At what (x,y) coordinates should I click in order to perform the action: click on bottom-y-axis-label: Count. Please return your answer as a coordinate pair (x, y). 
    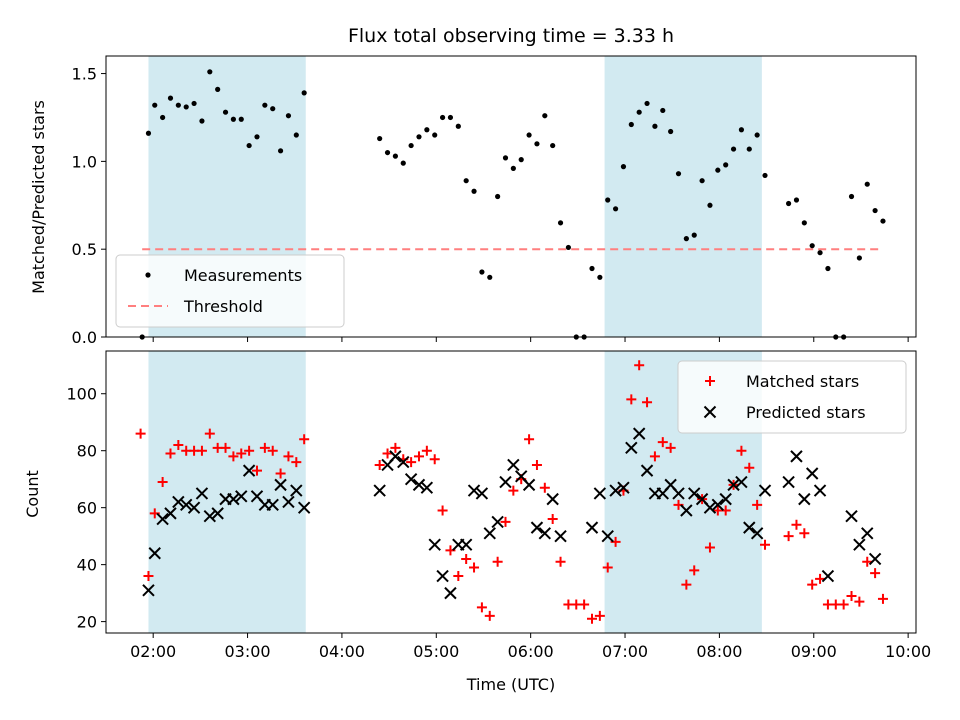
    Looking at the image, I should click on (32, 494).